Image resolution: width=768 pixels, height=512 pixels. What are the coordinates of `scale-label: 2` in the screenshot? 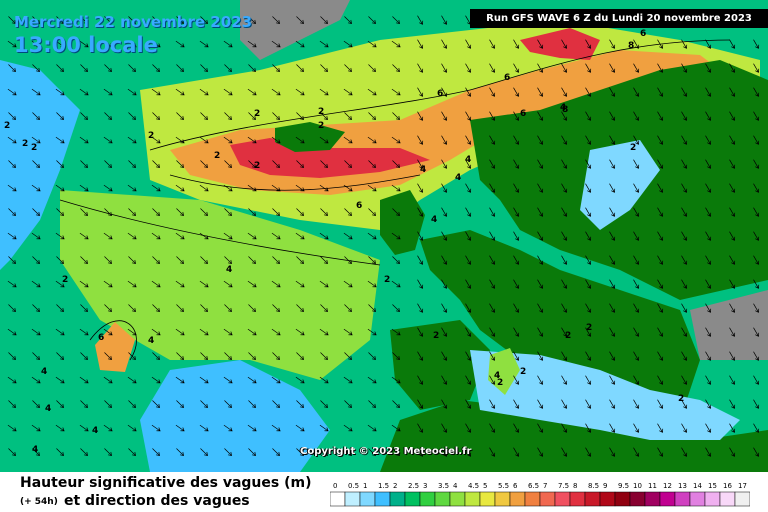 It's located at (395, 486).